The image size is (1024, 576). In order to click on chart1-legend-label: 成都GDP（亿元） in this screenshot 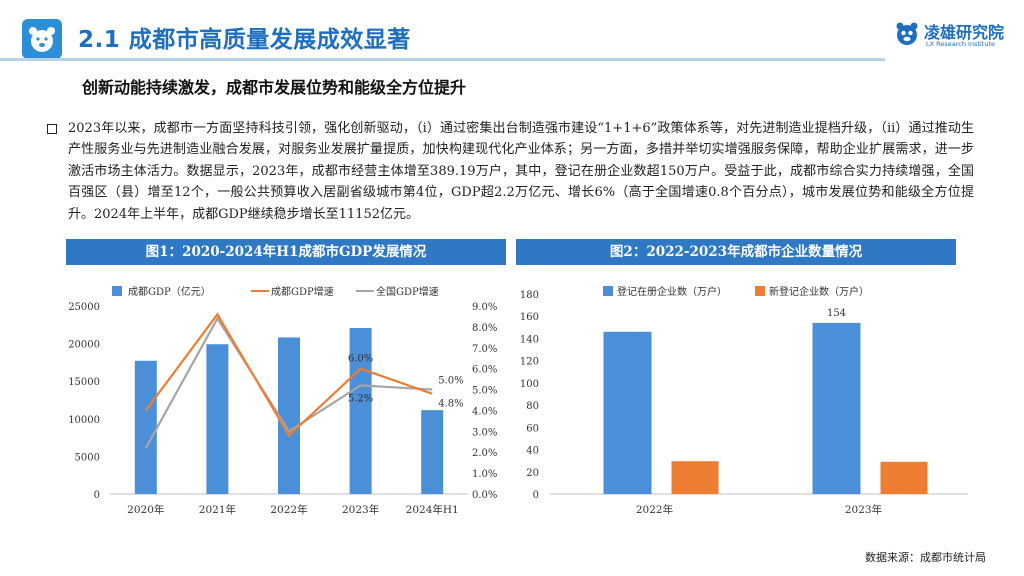, I will do `click(169, 291)`.